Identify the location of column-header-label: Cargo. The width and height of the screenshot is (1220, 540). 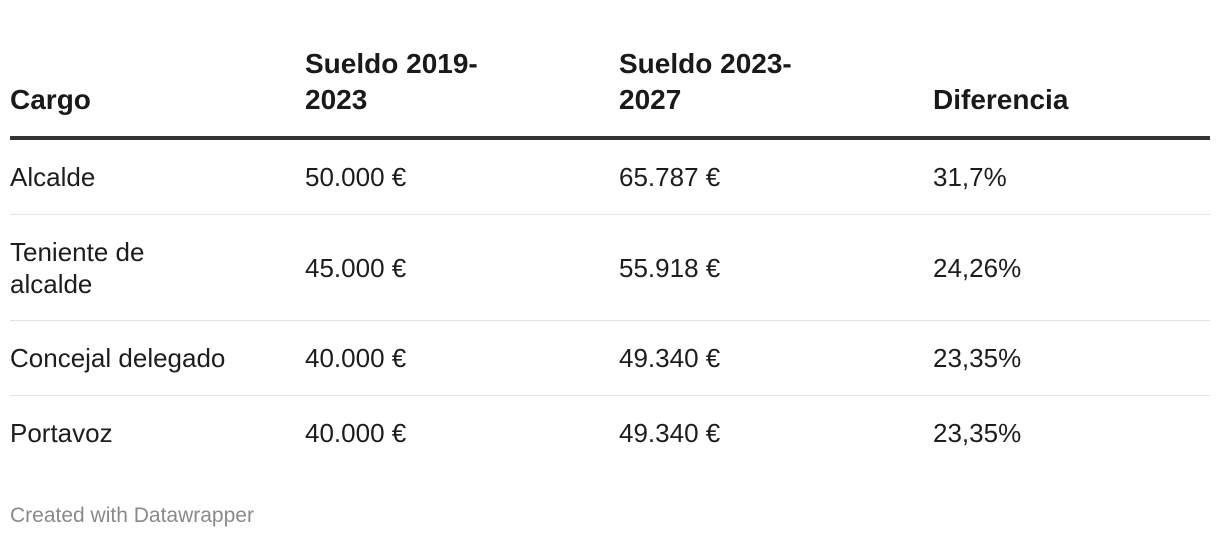
(50, 99).